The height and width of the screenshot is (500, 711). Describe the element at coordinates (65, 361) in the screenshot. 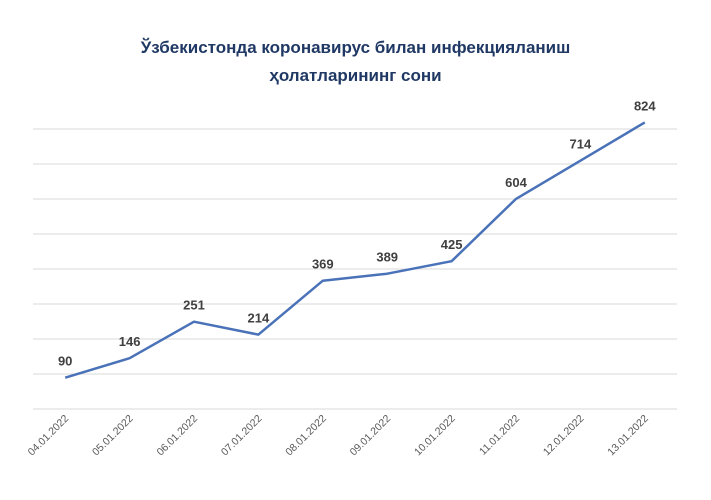

I see `data-label-04.01.2022: 90` at that location.